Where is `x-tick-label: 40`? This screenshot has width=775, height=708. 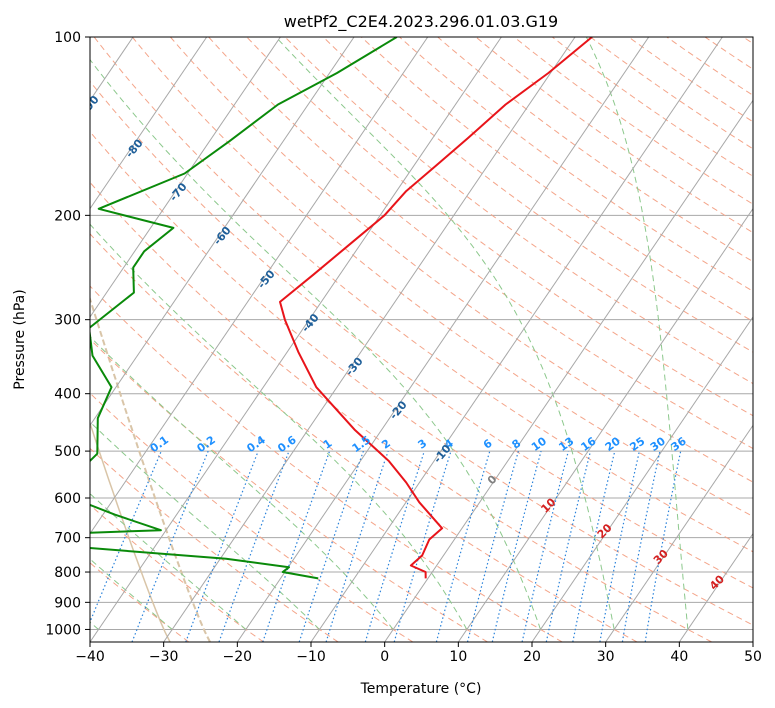
x-tick-label: 40 is located at coordinates (679, 657).